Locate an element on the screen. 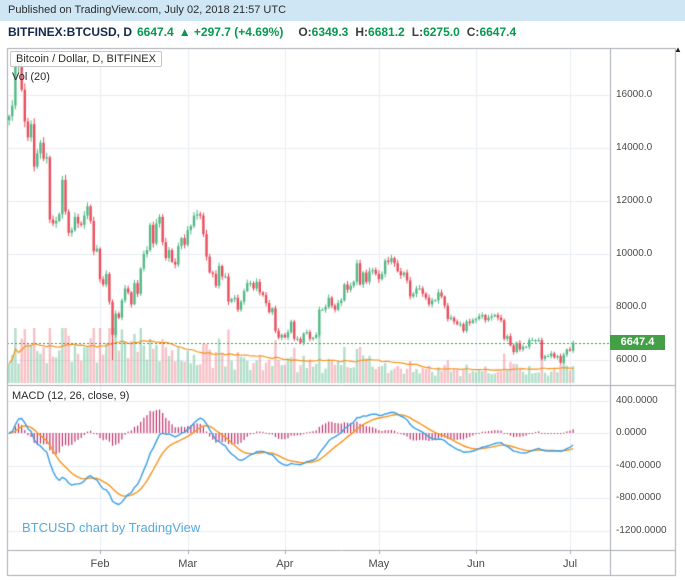  price-tick-label: 16000.0 is located at coordinates (634, 94).